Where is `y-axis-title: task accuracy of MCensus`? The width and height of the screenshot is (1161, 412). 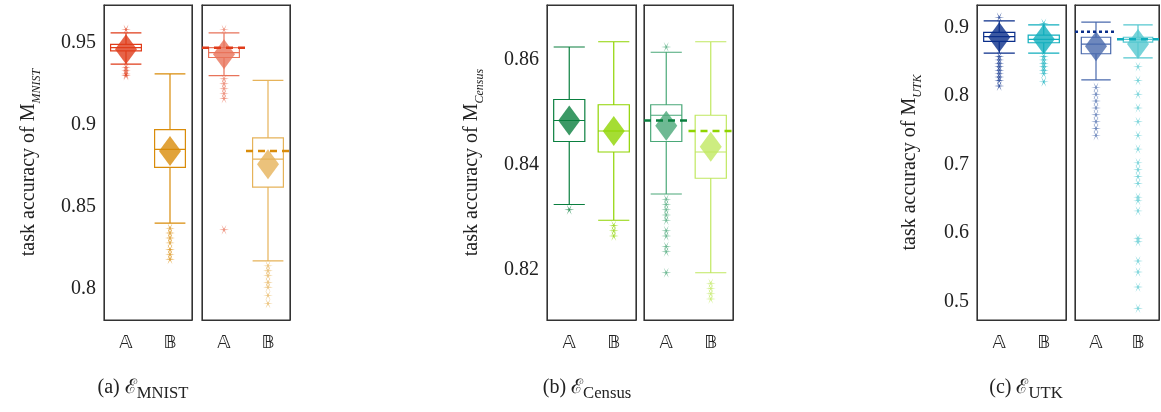
y-axis-title: task accuracy of MCensus is located at coordinates (472, 162).